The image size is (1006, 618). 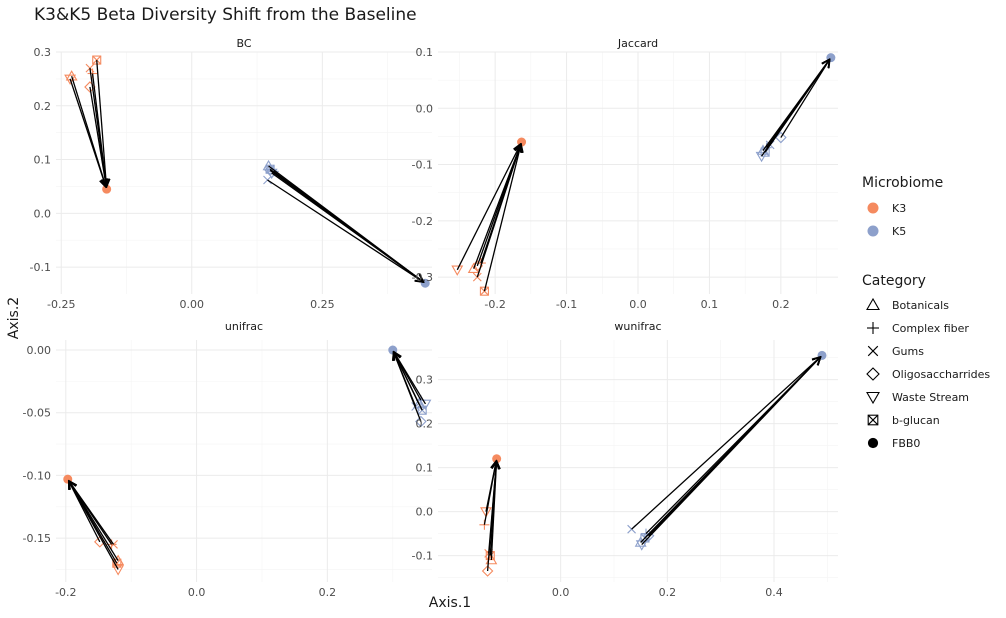 I want to click on legend-label: Gums, so click(x=908, y=351).